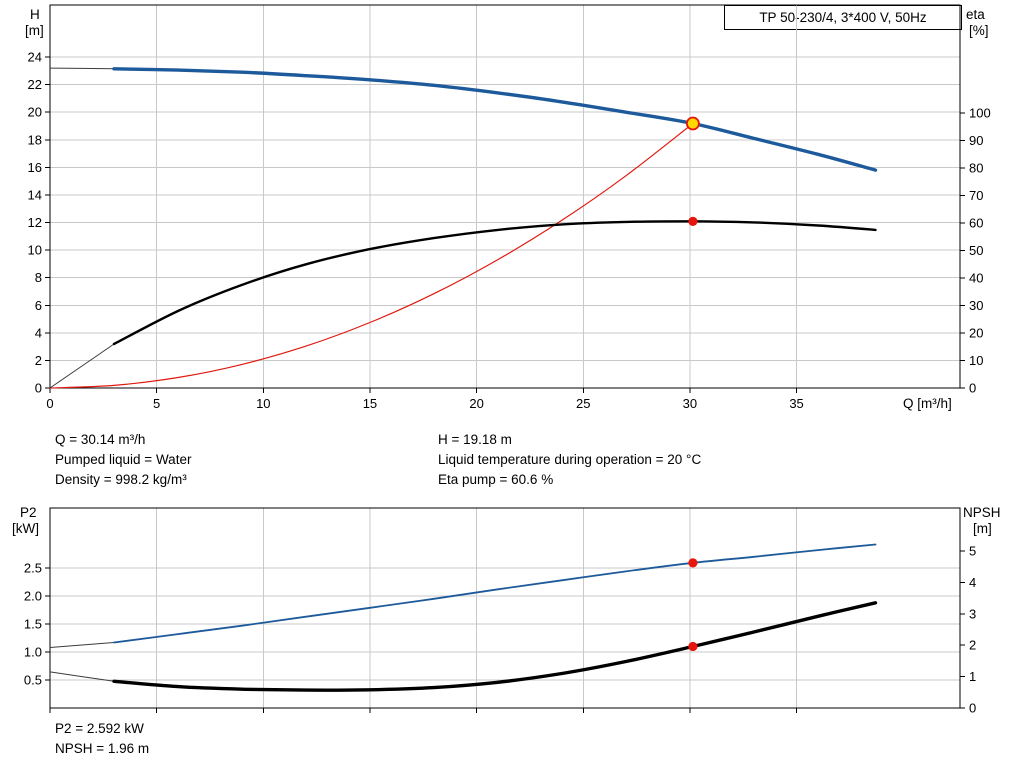 This screenshot has width=1024, height=781. I want to click on npsh-value: NPSH = 1.96 m, so click(102, 748).